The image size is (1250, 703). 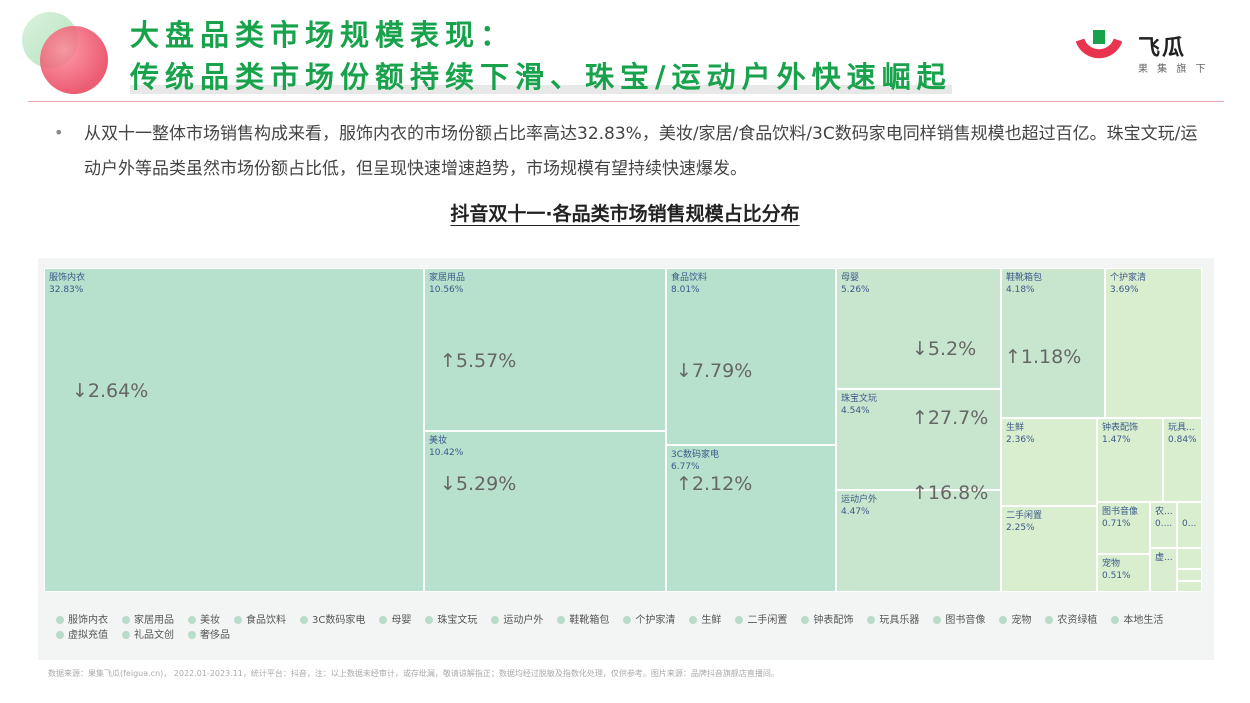 I want to click on legend-item: 服饰内衣, so click(x=82, y=620).